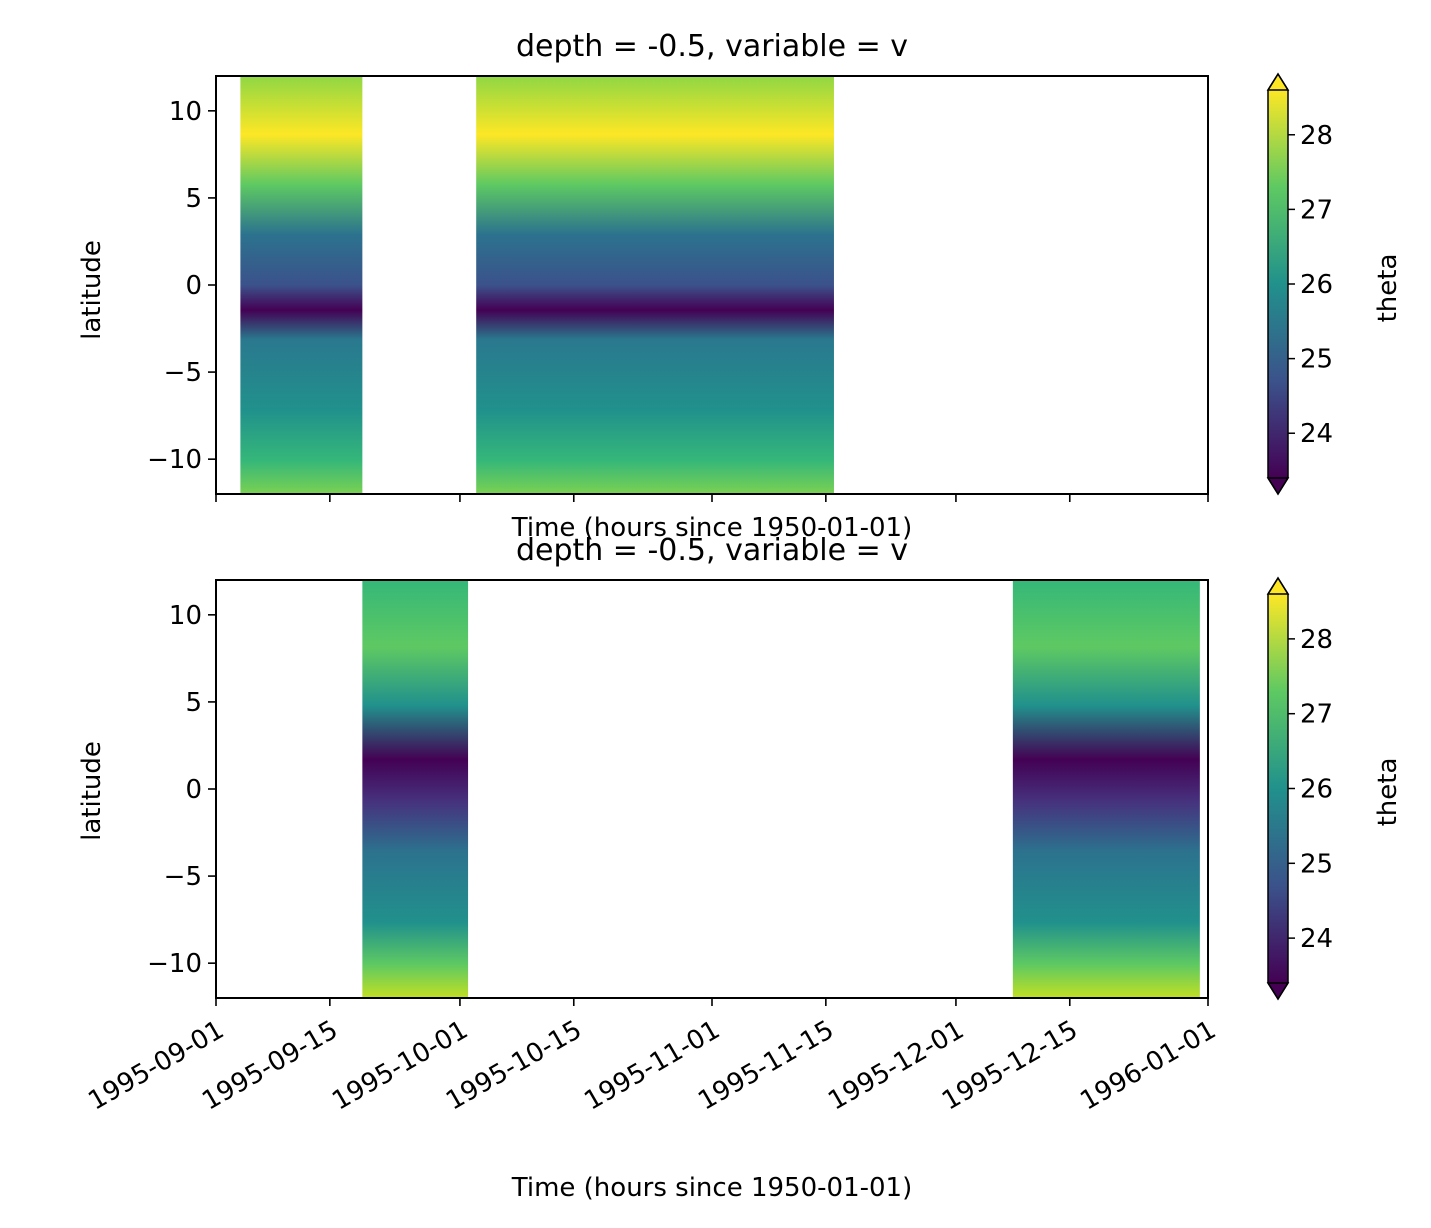 The width and height of the screenshot is (1431, 1228). Describe the element at coordinates (92, 290) in the screenshot. I see `top-y-axis-label: latitude` at that location.